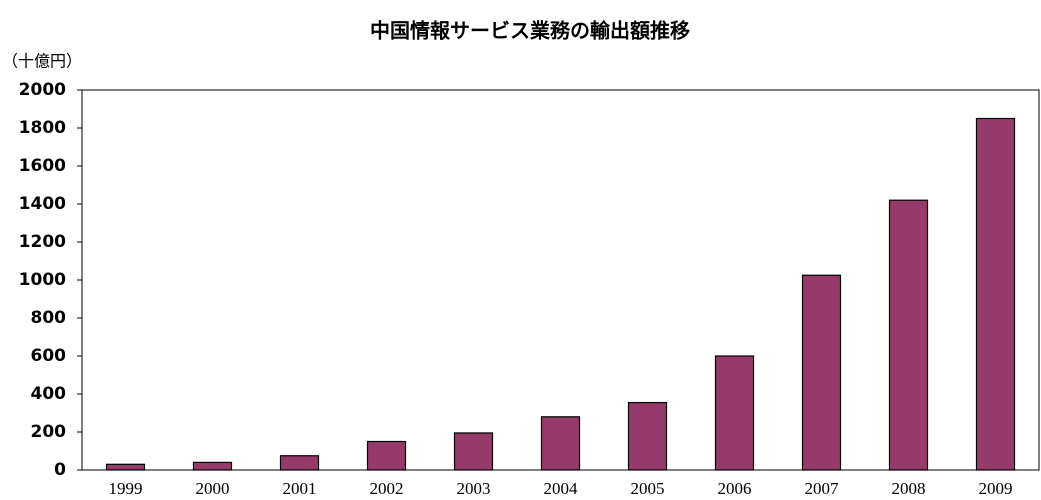  I want to click on y-tick-label: 200, so click(49, 432).